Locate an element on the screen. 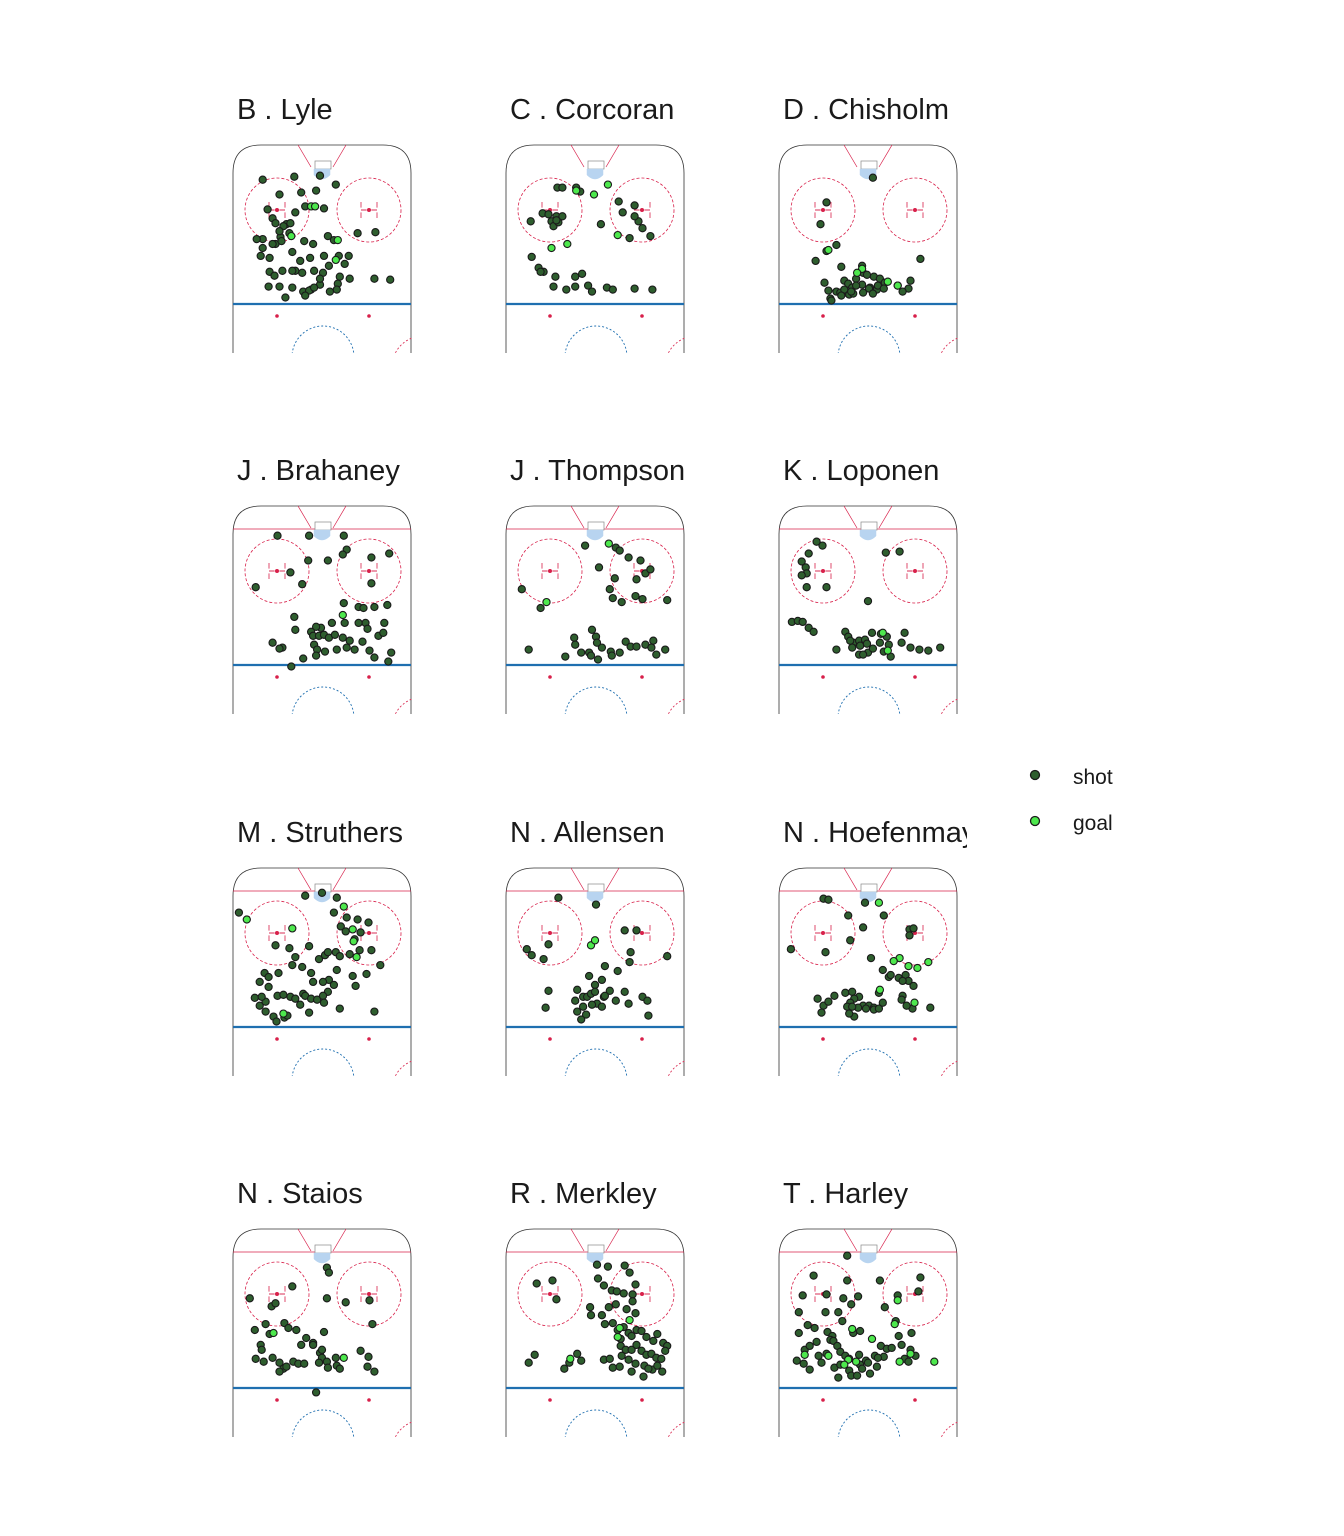  rink-panel: J . Thompson is located at coordinates (595, 584).